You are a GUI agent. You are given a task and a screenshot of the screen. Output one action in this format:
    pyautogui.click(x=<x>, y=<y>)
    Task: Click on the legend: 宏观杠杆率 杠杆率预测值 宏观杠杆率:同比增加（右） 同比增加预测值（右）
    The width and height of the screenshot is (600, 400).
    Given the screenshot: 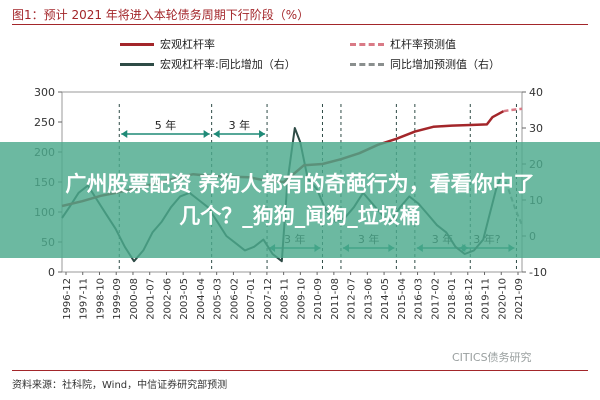 What is the action you would take?
    pyautogui.click(x=350, y=54)
    